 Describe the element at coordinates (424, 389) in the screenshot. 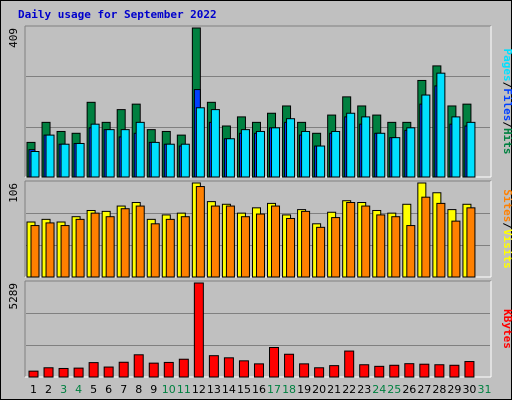

I see `day-label: 27` at that location.